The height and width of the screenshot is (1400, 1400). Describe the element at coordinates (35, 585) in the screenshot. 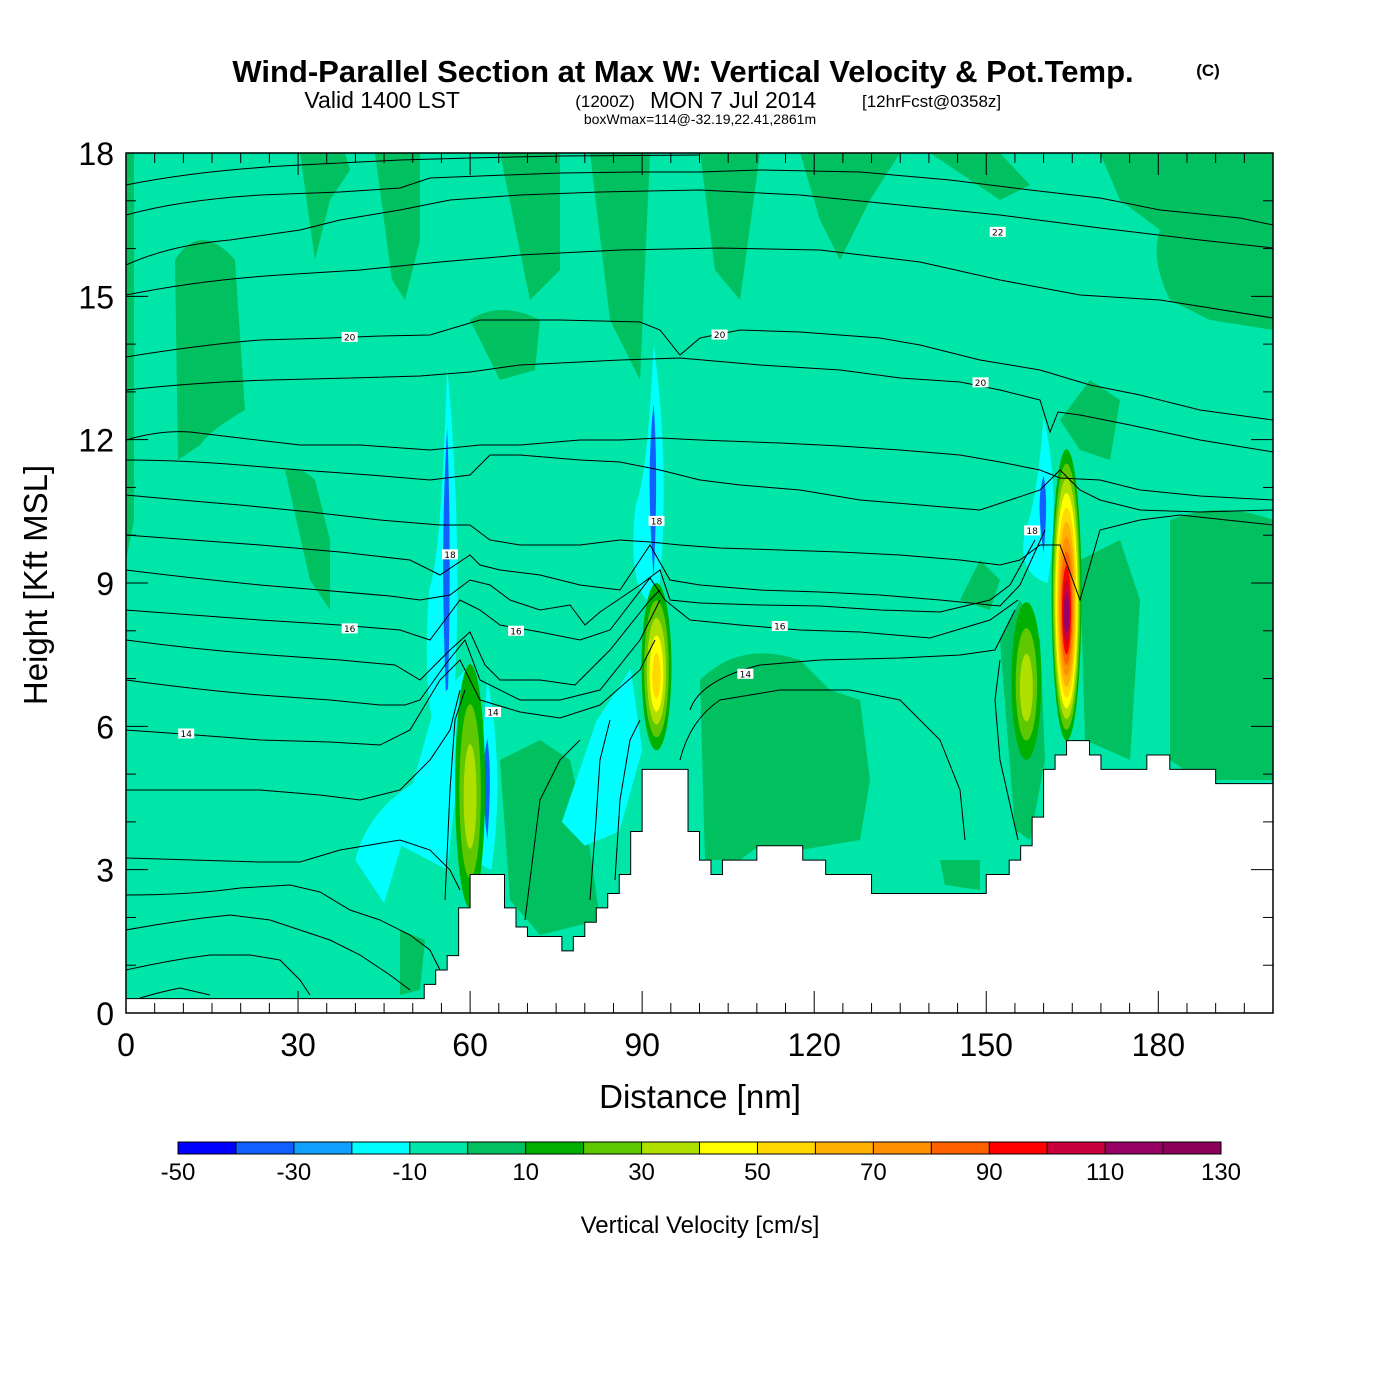

I see `y-axis-label: Height [Kft MSL]` at that location.